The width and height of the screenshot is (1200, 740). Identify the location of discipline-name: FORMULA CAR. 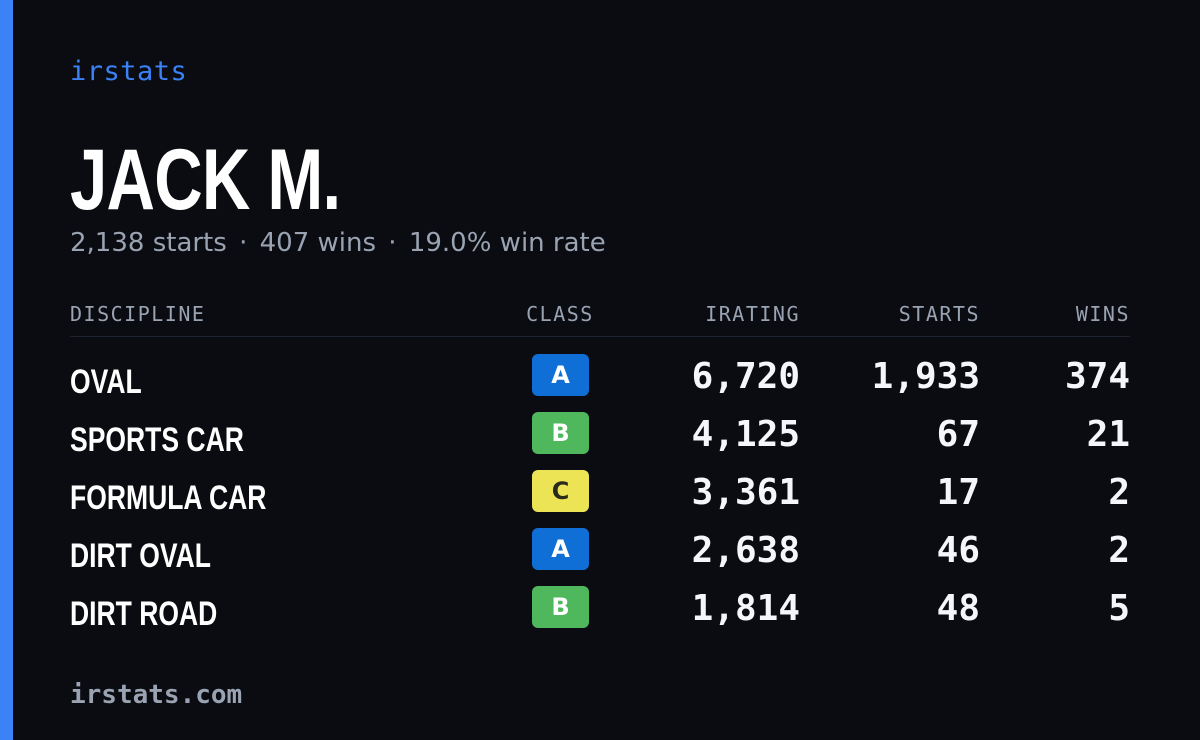
(168, 498).